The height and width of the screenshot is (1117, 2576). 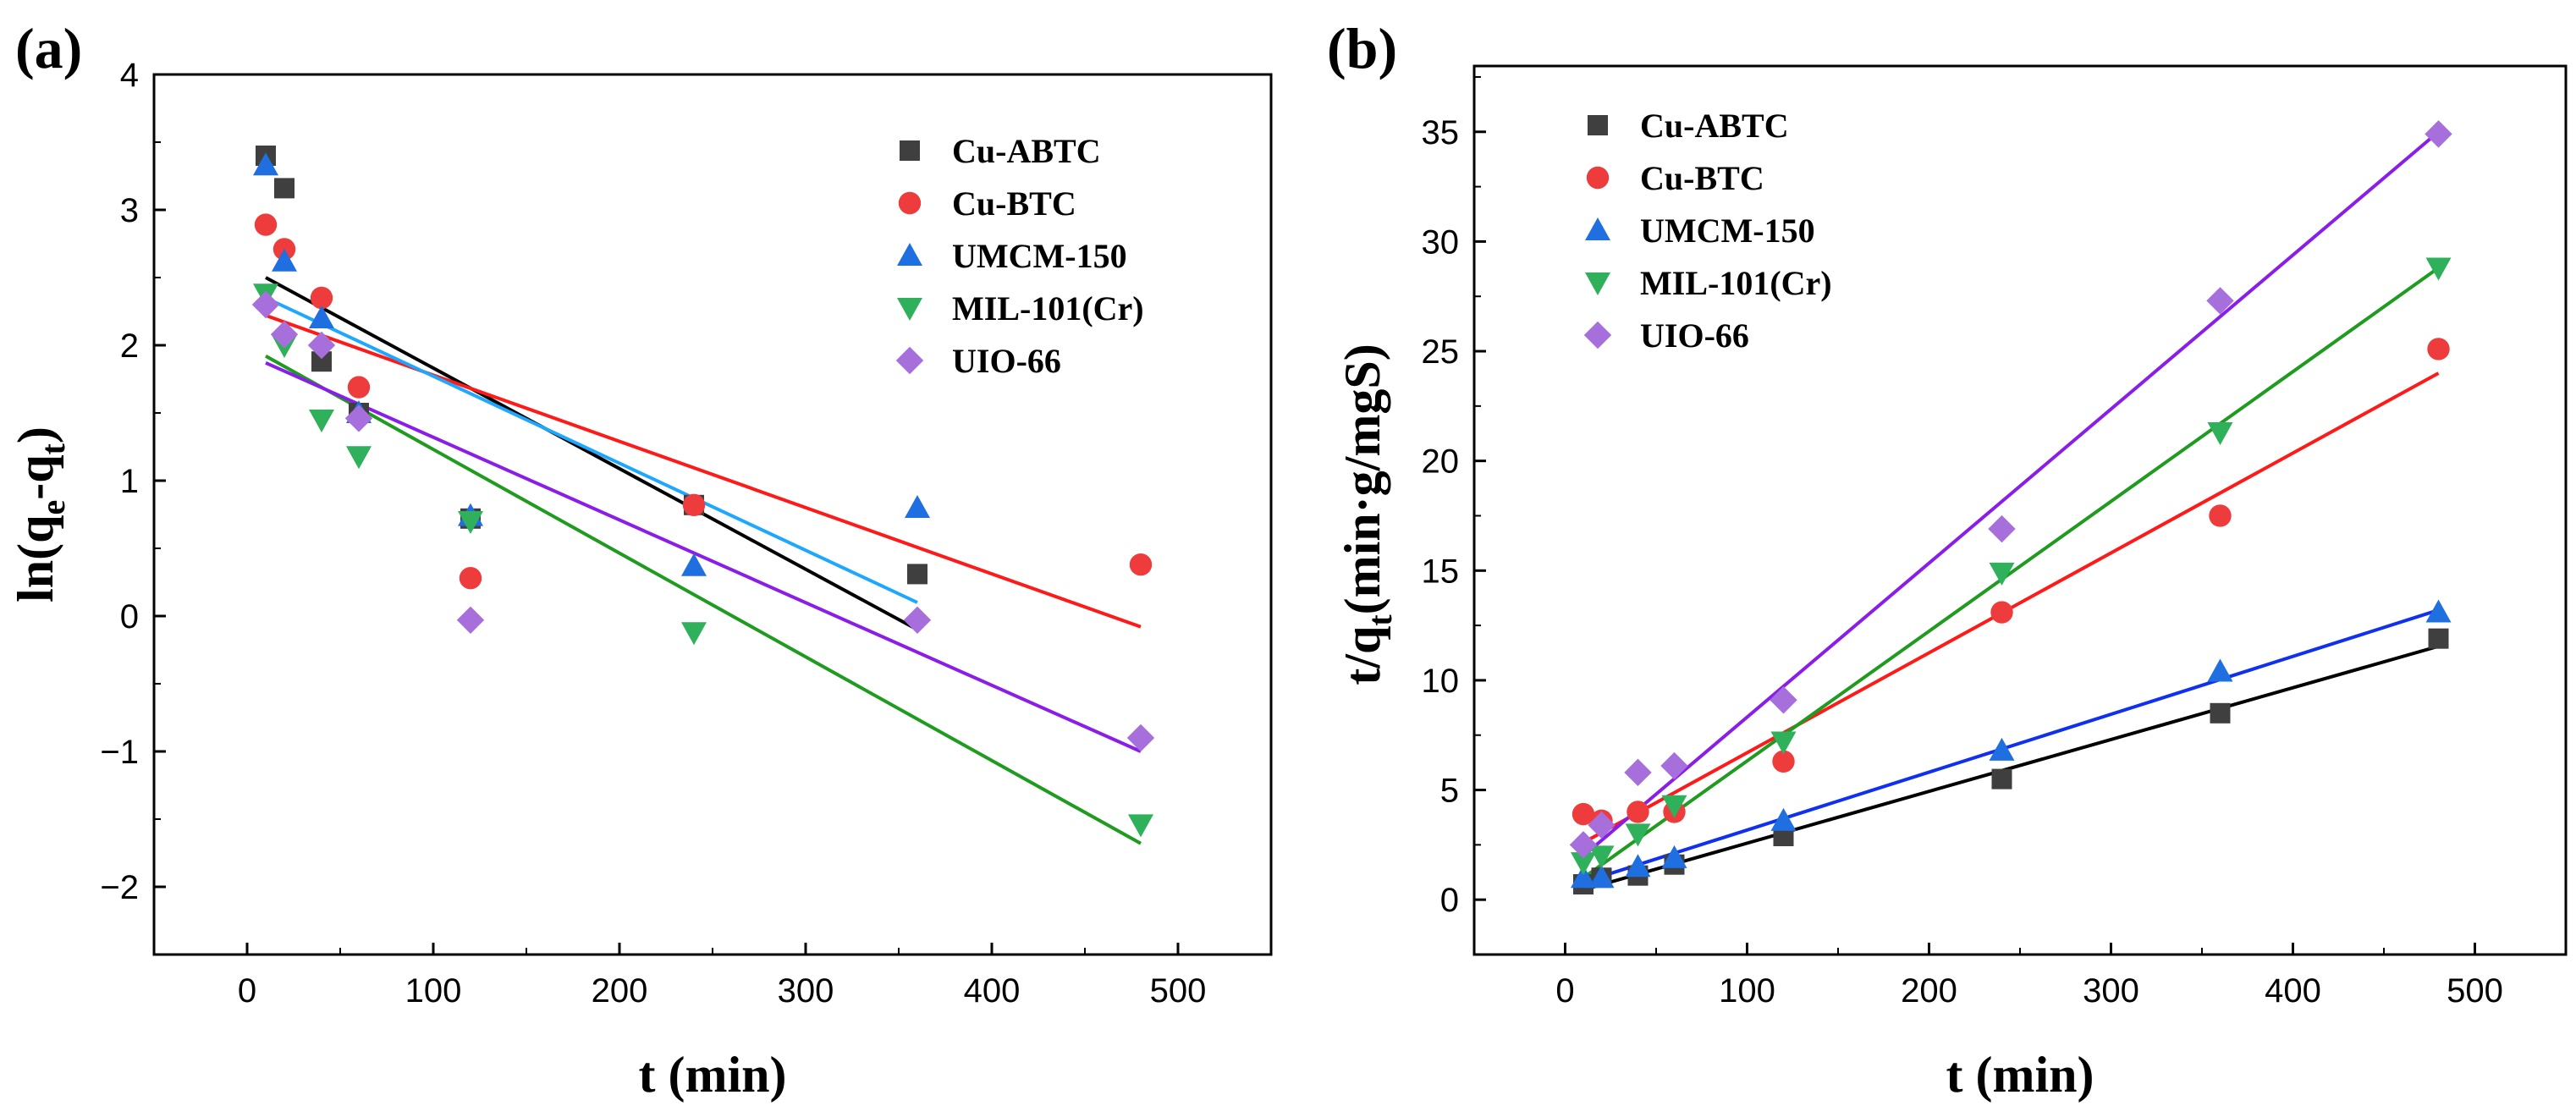 I want to click on y-tick-label: 30, so click(x=1441, y=242).